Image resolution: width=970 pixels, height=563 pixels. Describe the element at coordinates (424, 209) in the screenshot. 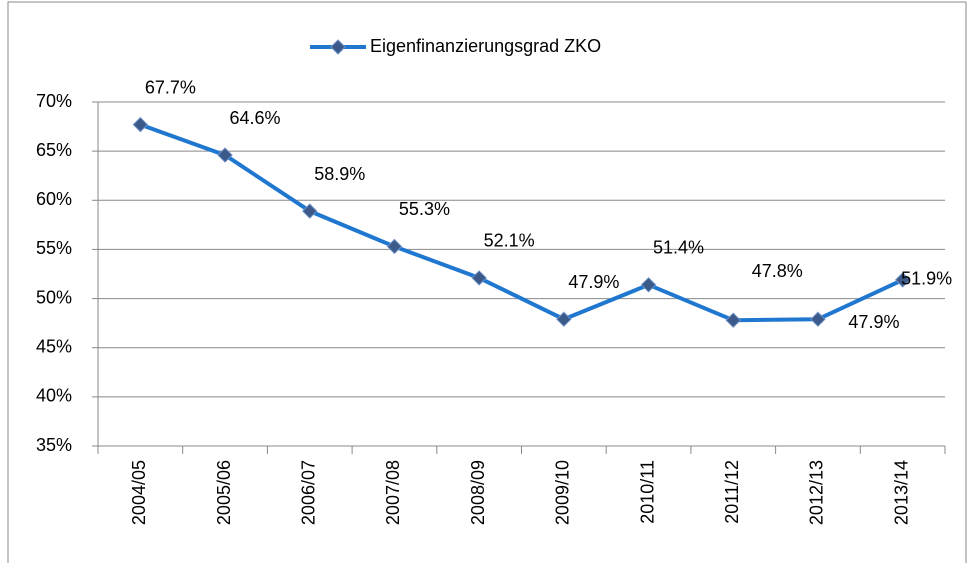

I see `data-label: 55.3%` at that location.